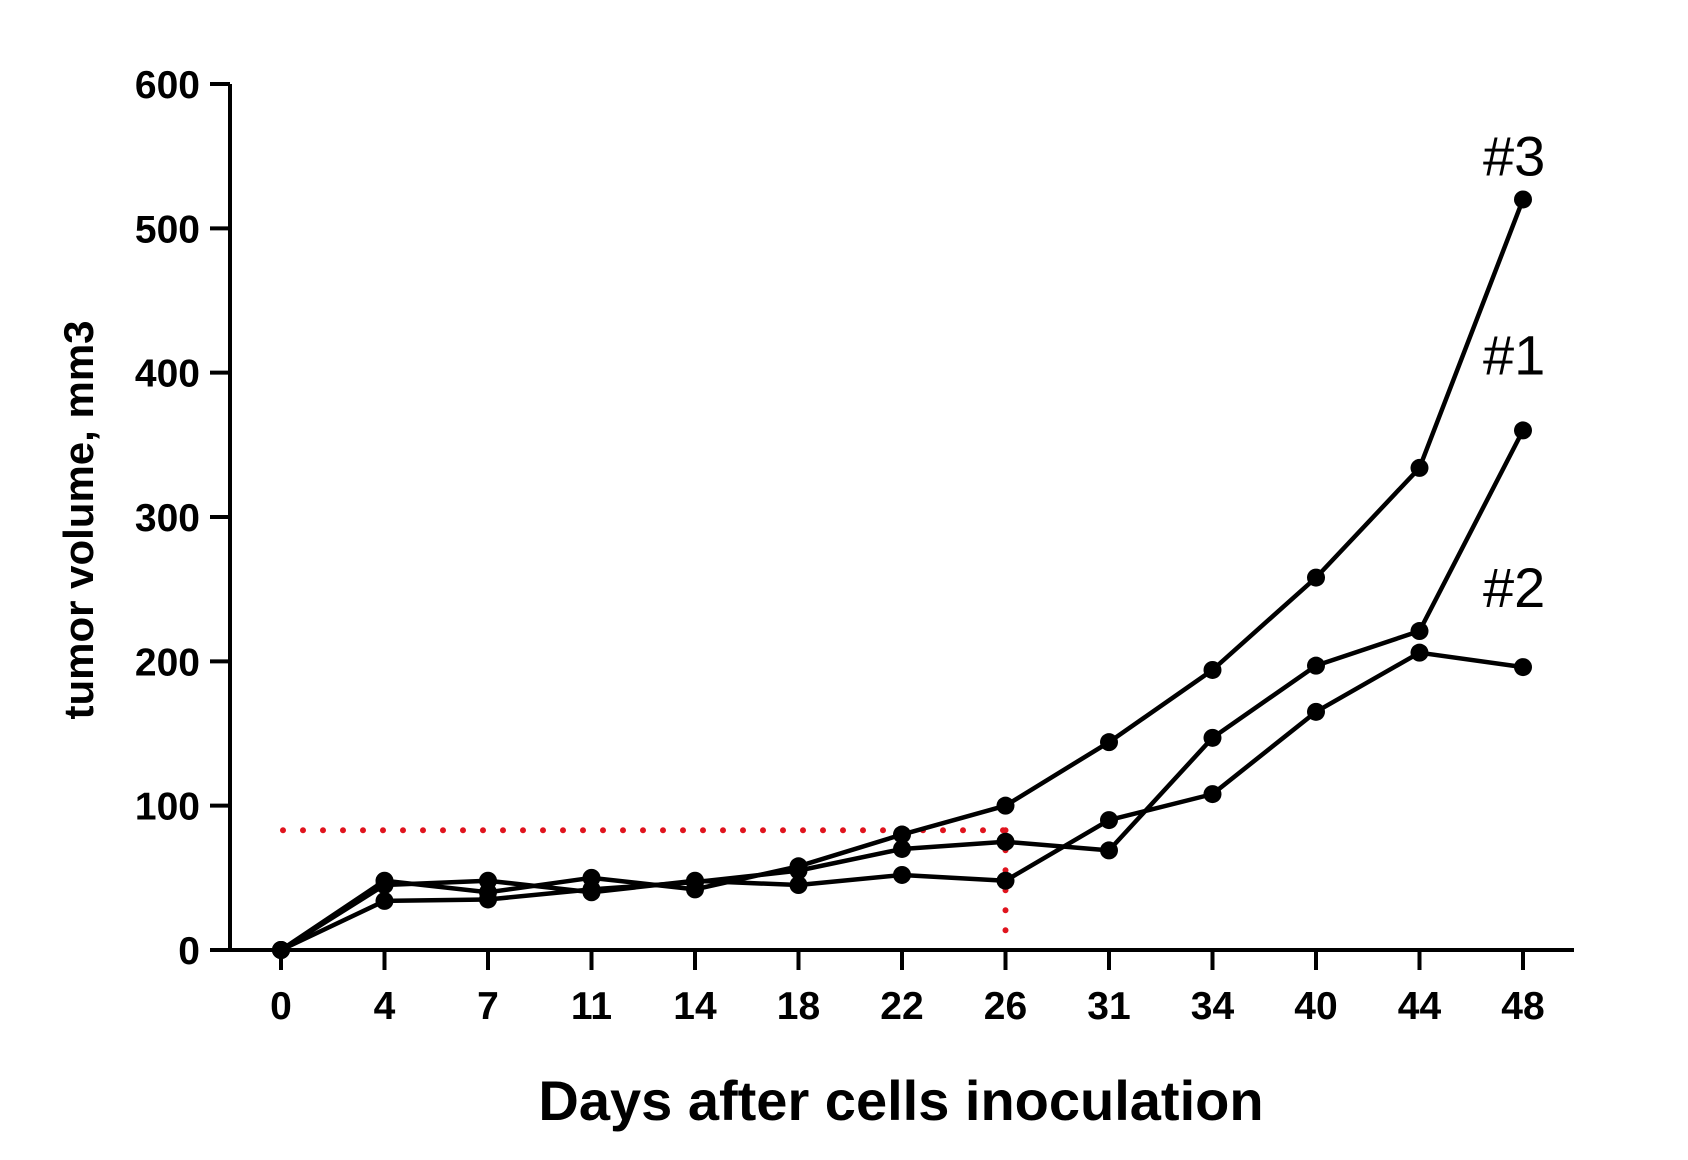 The height and width of the screenshot is (1160, 1688). I want to click on y-tick-label: 100, so click(167, 807).